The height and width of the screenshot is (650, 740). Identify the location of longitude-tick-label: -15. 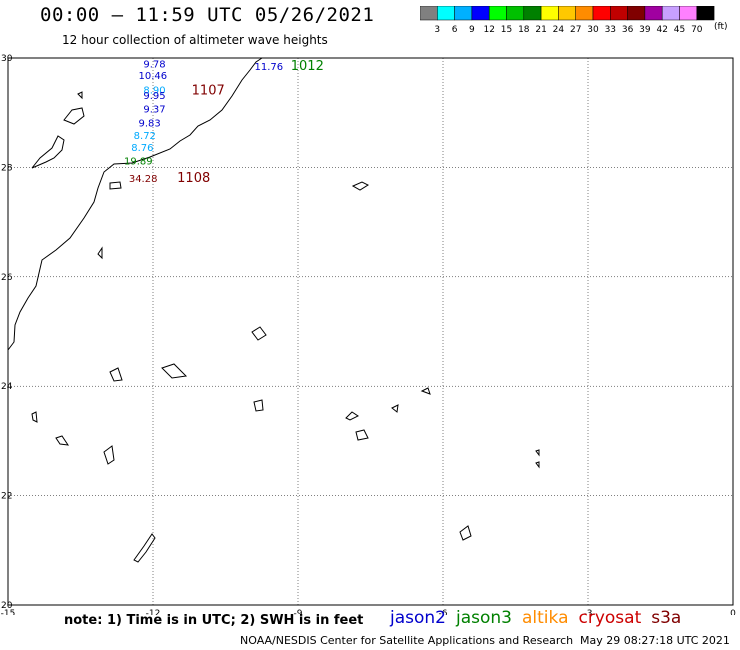
(8, 612).